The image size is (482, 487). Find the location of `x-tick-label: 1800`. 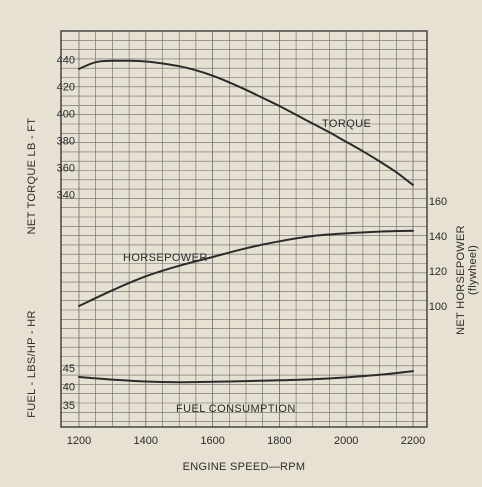

x-tick-label: 1800 is located at coordinates (279, 441).